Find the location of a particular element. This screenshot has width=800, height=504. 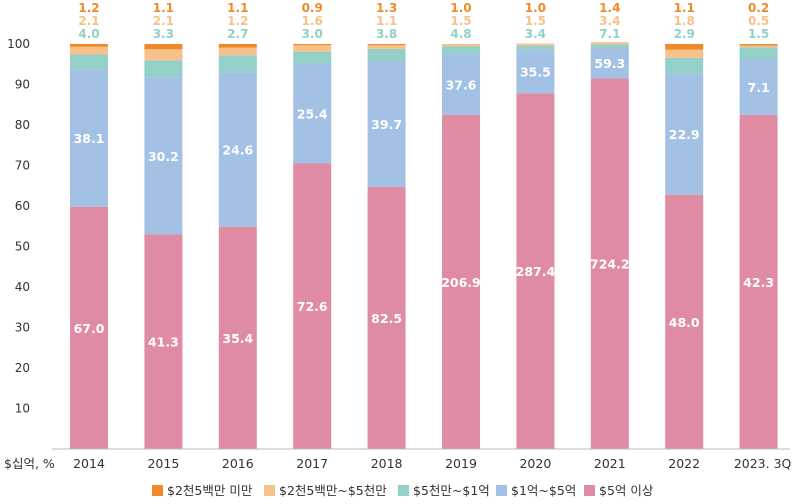

data-label: 22.9 is located at coordinates (684, 134).